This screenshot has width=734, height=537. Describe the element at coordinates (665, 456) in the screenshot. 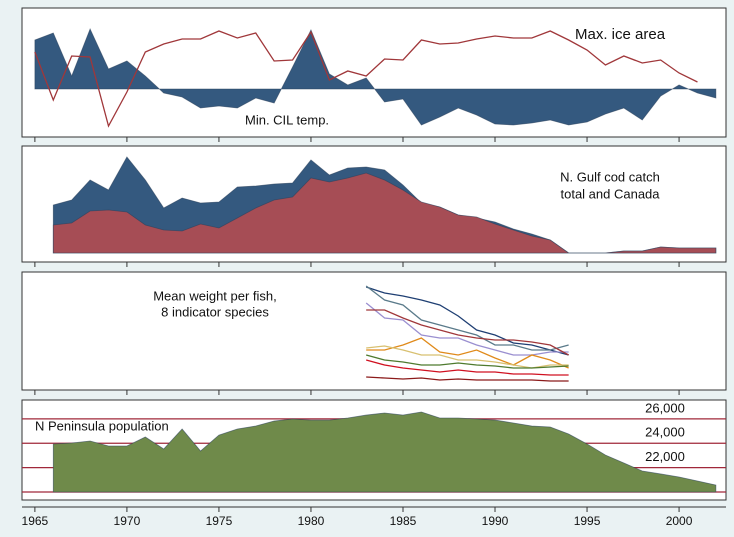

I see `y-tick-label: 22,000` at that location.